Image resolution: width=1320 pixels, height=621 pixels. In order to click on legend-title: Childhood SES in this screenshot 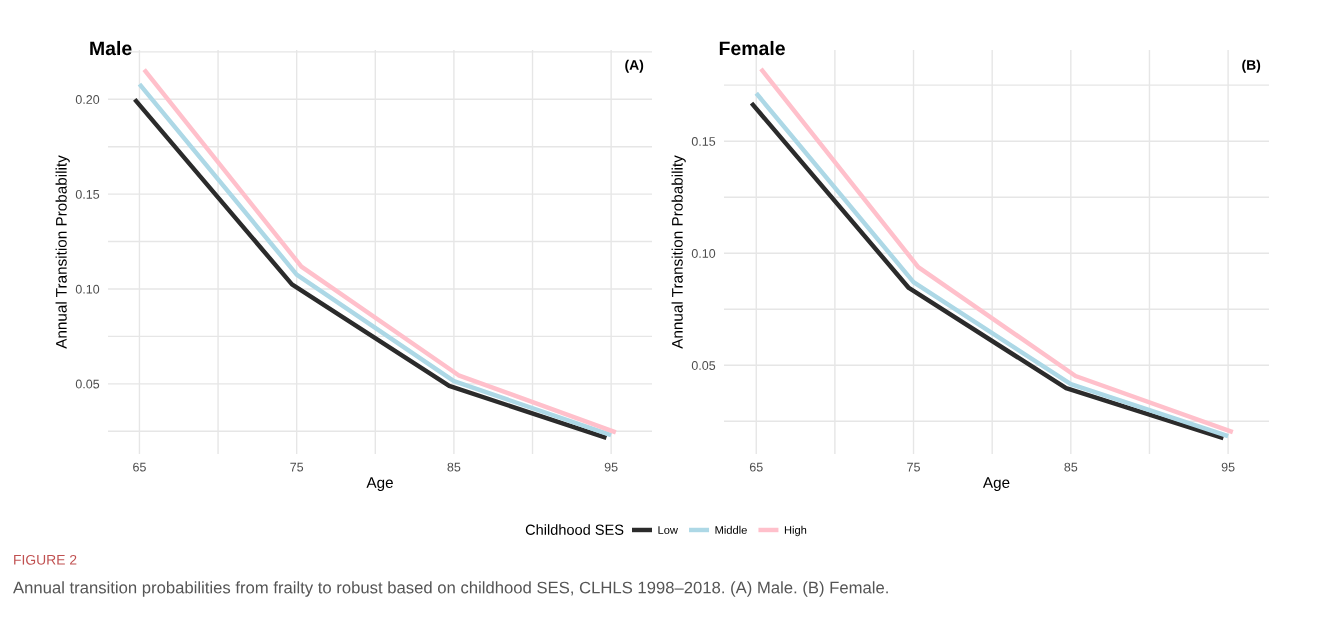, I will do `click(574, 529)`.